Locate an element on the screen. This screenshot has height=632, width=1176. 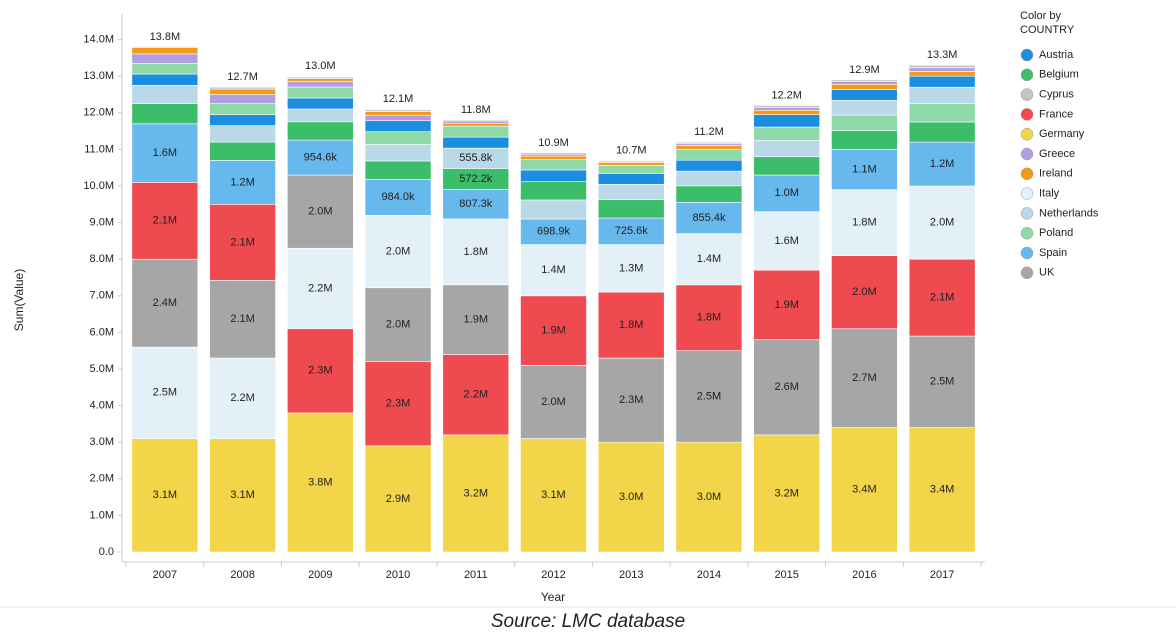
legend-label: Spain is located at coordinates (1053, 253).